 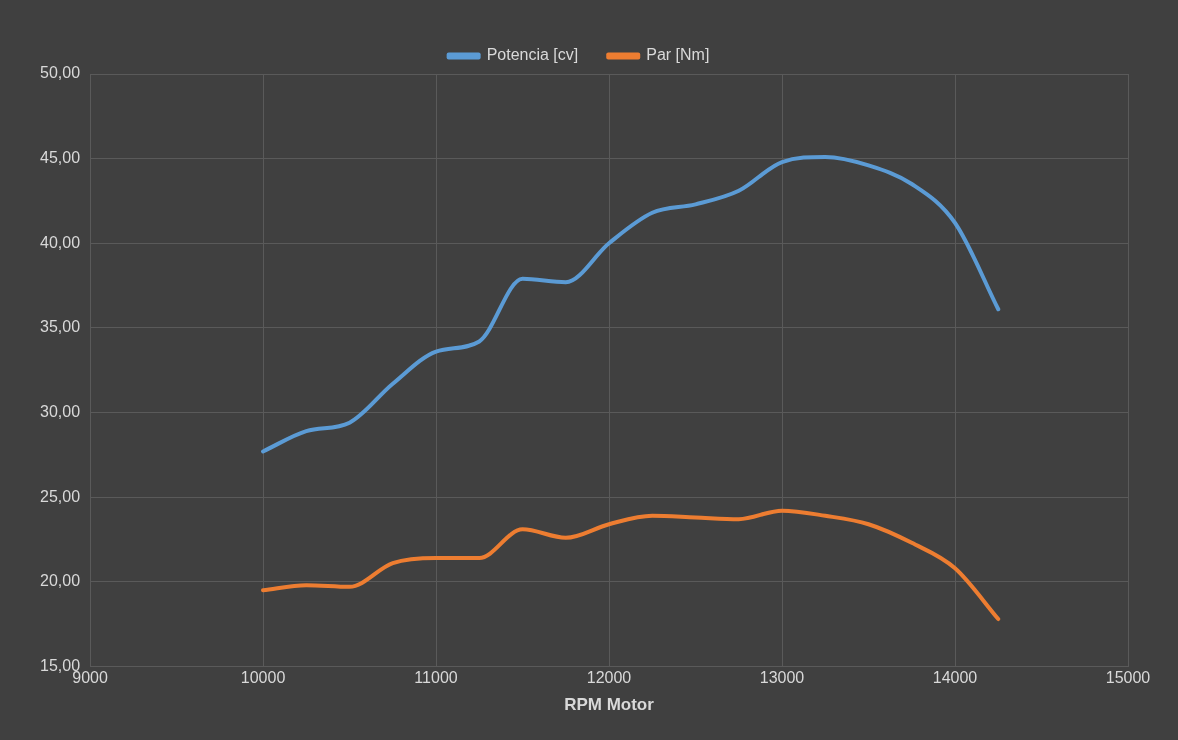 I want to click on x-tick-label: 15000, so click(x=1128, y=678).